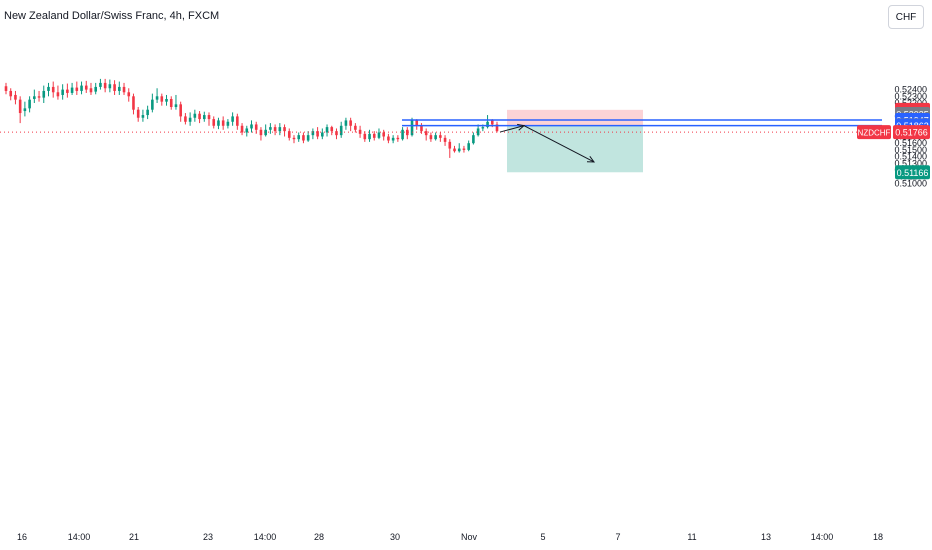 This screenshot has width=932, height=550. What do you see at coordinates (575, 149) in the screenshot?
I see `take-profit-zone` at bounding box center [575, 149].